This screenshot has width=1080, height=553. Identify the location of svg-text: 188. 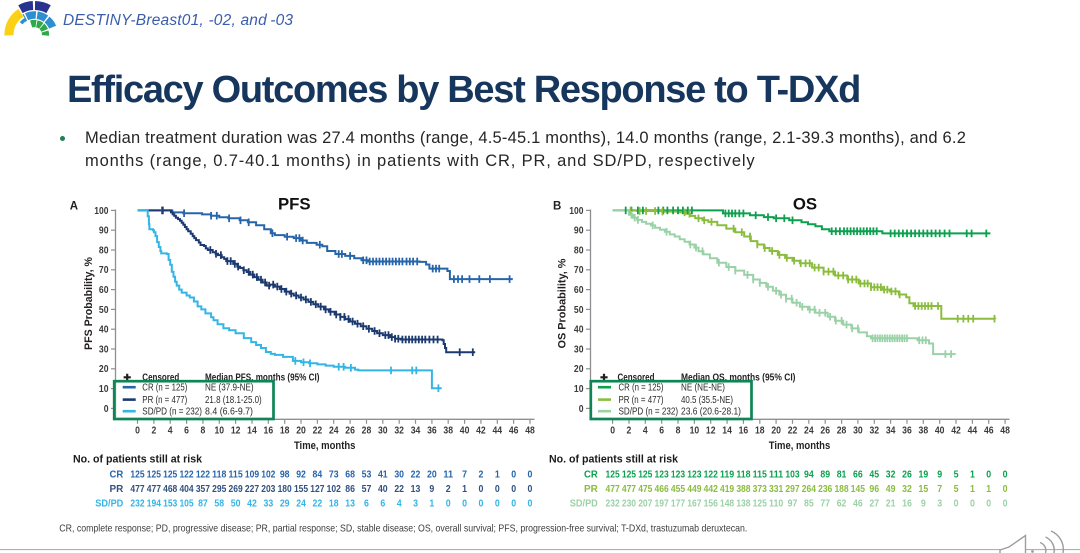
(841, 489).